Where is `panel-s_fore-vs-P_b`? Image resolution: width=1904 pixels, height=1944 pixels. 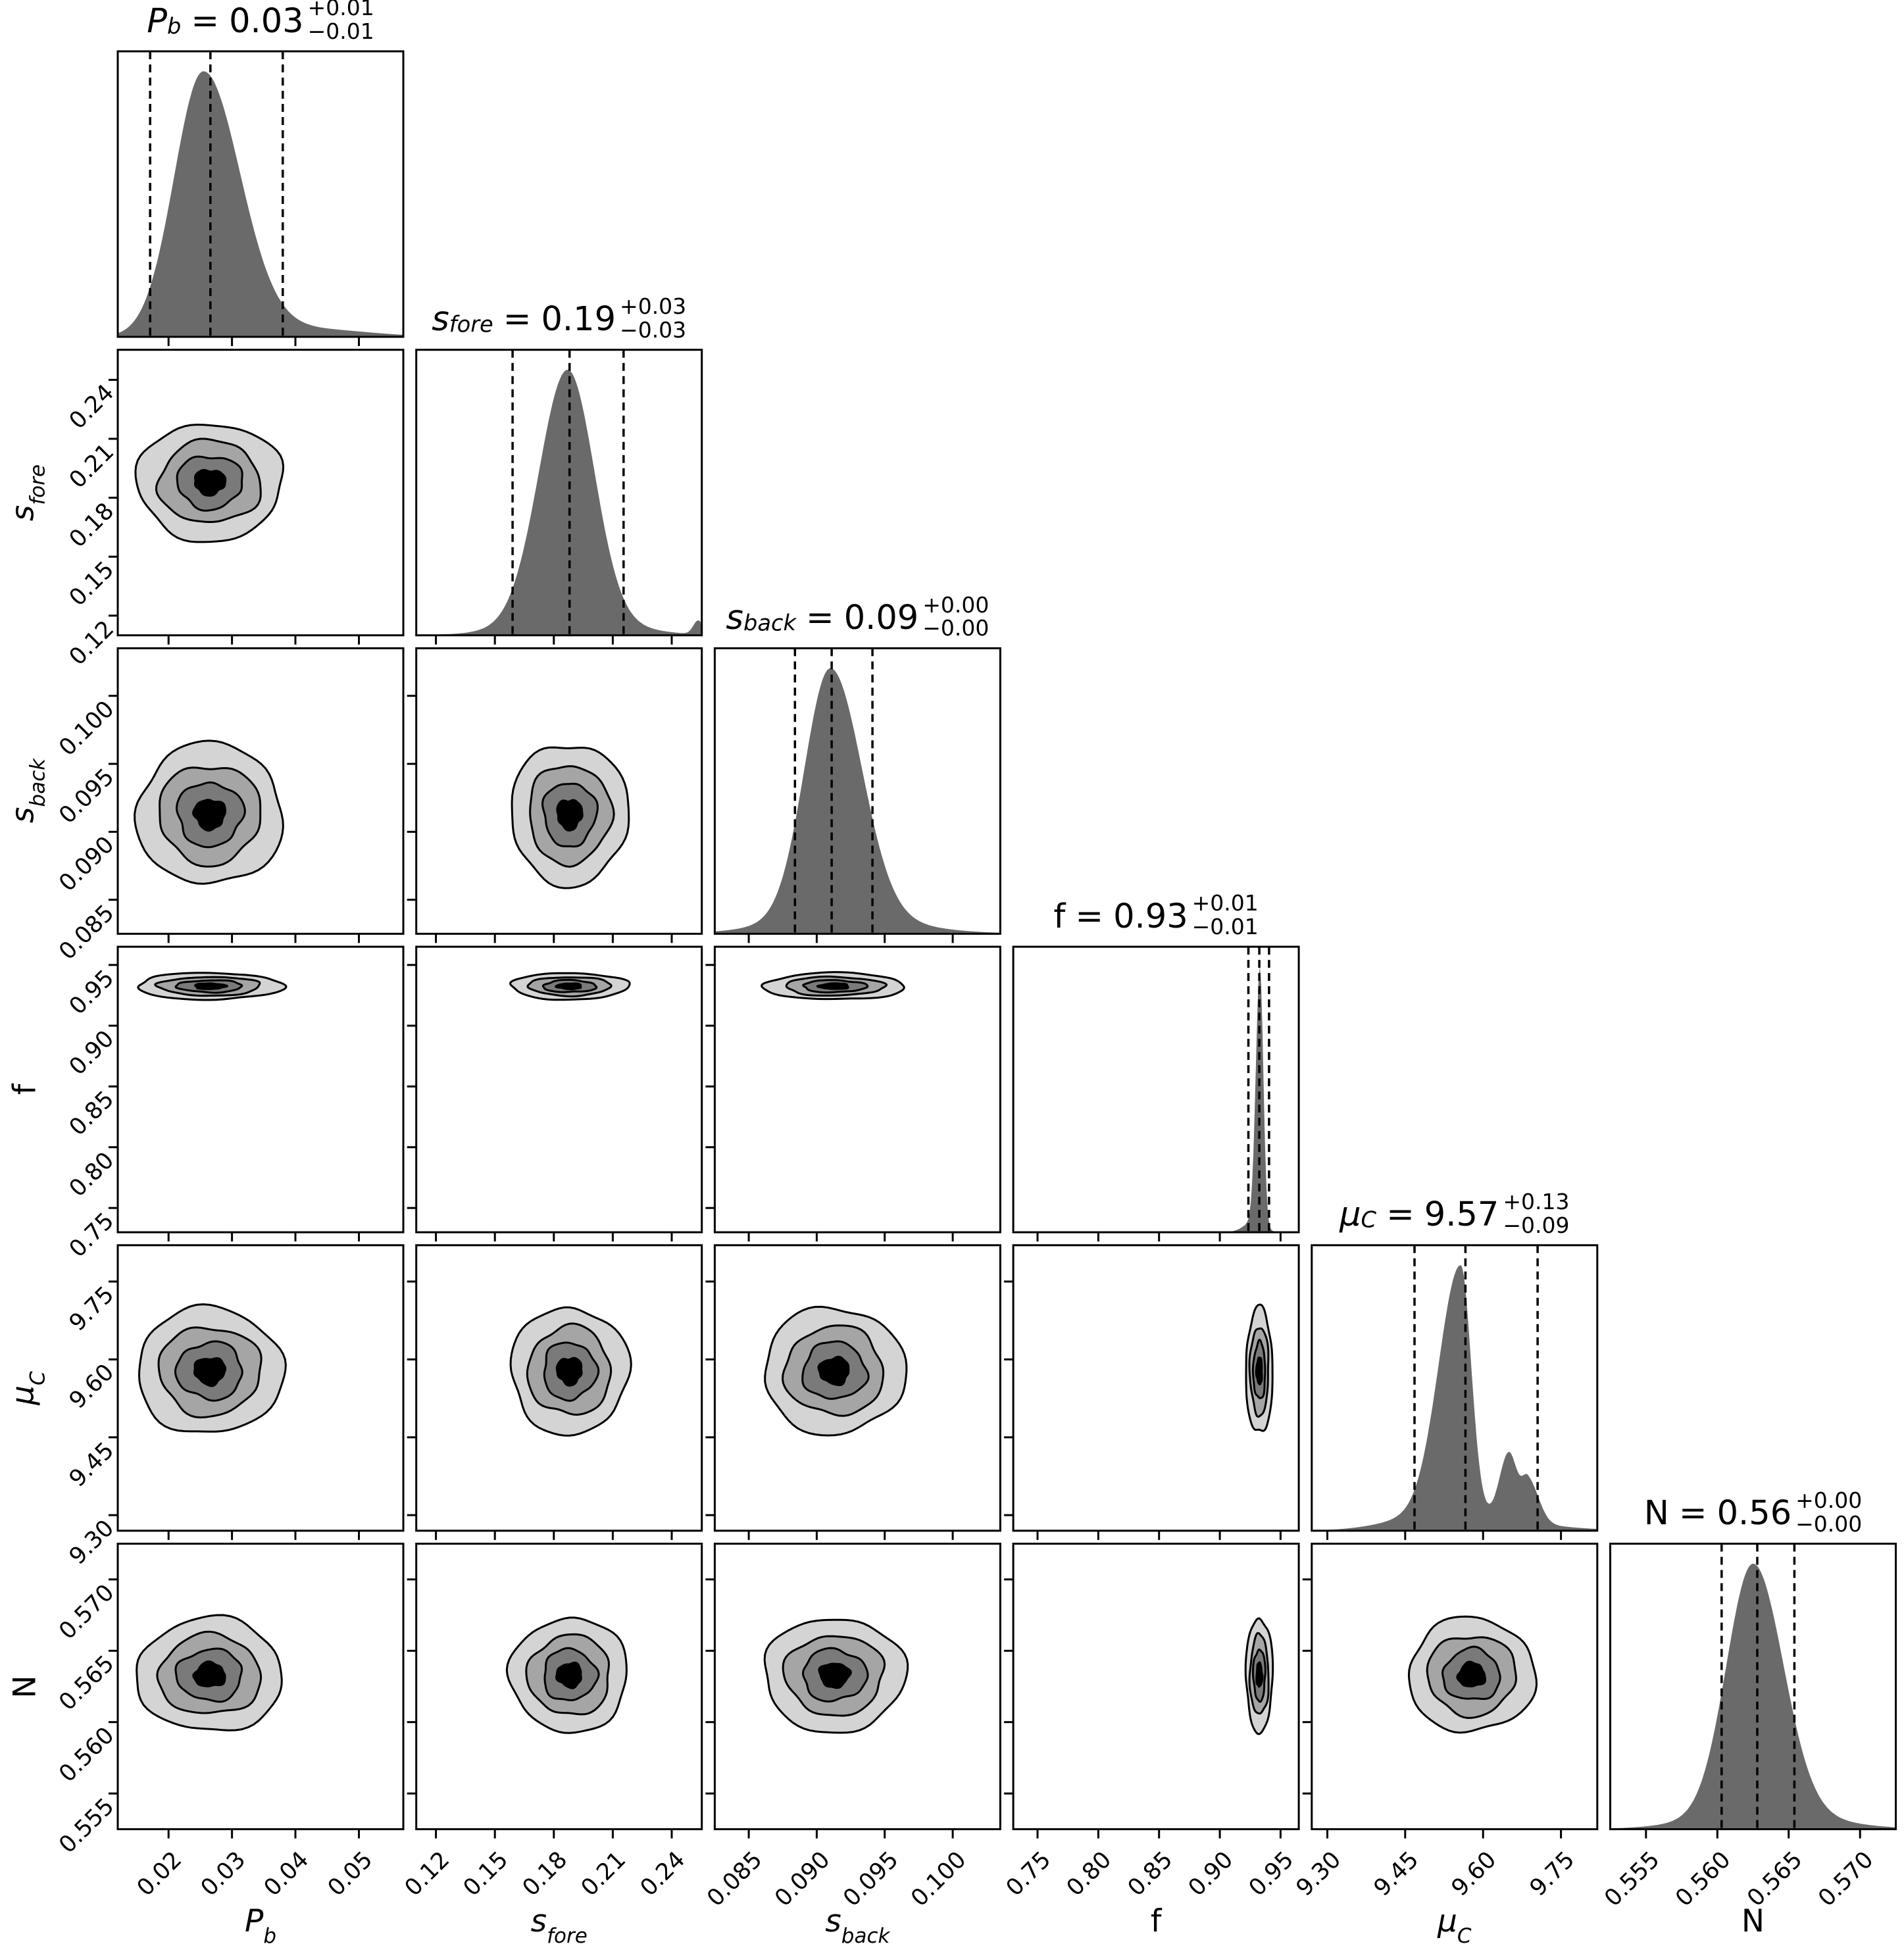
panel-s_fore-vs-P_b is located at coordinates (257, 497).